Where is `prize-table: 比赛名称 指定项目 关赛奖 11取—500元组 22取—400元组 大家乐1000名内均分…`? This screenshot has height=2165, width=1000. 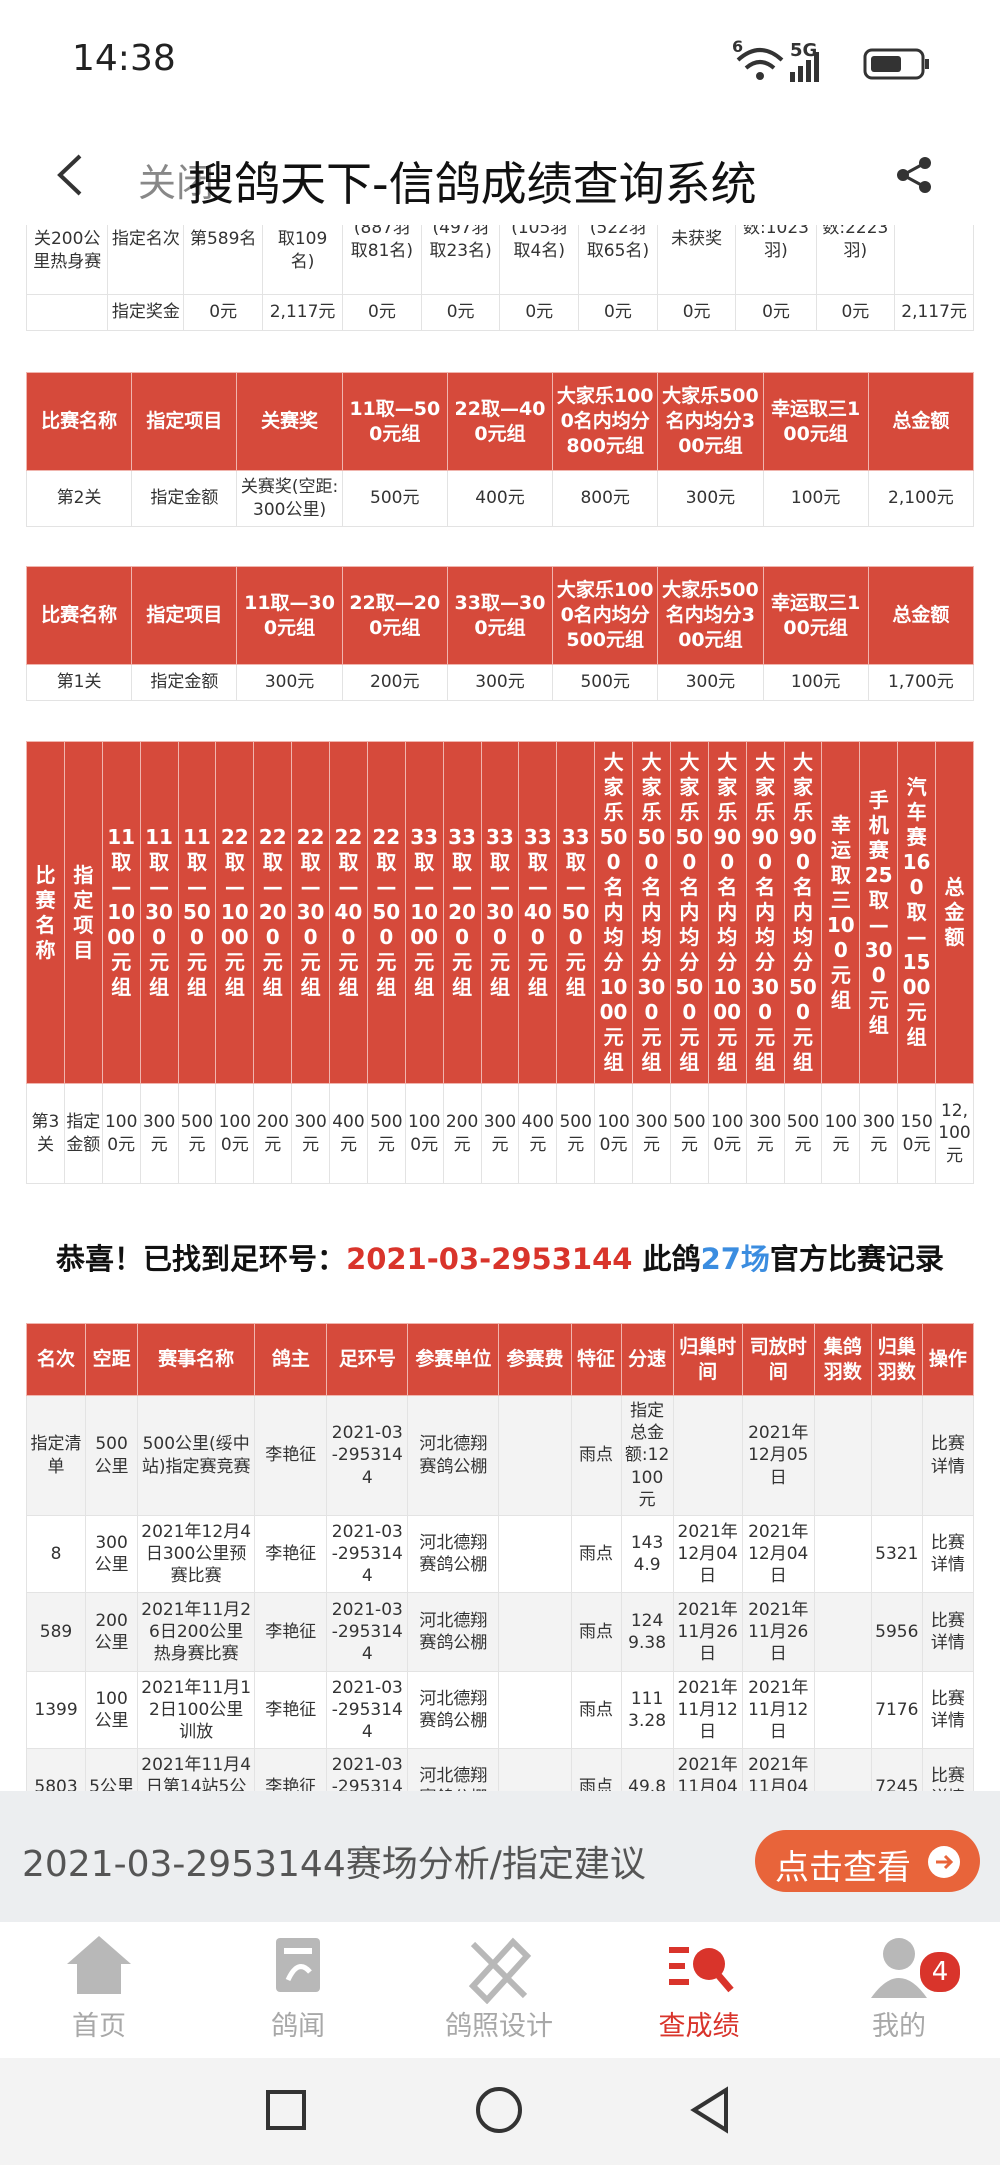 prize-table: 比赛名称 指定项目 关赛奖 11取—500元组 22取—400元组 大家乐1000名内均分… is located at coordinates (500, 449).